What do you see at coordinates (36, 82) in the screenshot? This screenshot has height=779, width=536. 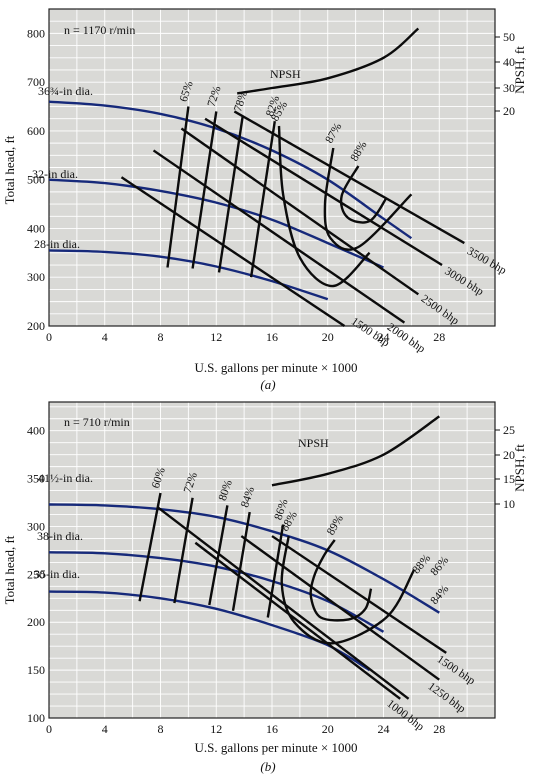 I see `y-tick-label: 700` at bounding box center [36, 82].